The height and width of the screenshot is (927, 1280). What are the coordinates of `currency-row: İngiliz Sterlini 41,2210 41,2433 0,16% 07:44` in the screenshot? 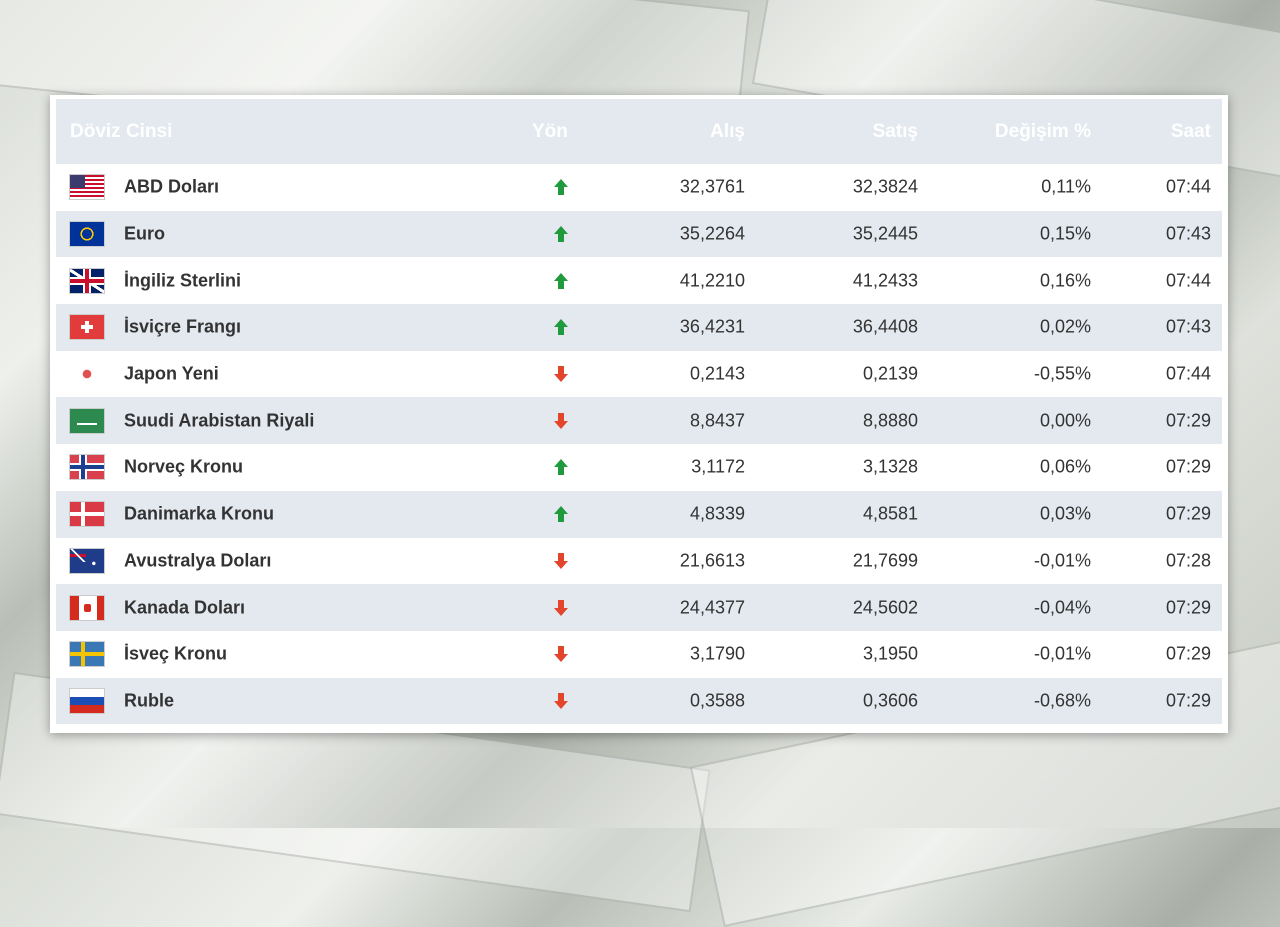 It's located at (639, 280).